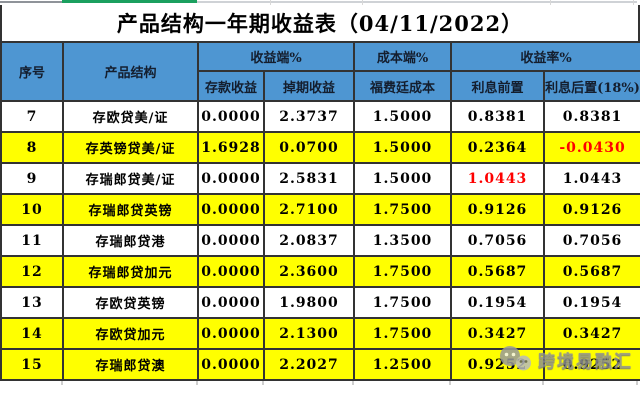 Image resolution: width=640 pixels, height=405 pixels. What do you see at coordinates (130, 333) in the screenshot?
I see `cell-product: 存欧贷加元` at bounding box center [130, 333].